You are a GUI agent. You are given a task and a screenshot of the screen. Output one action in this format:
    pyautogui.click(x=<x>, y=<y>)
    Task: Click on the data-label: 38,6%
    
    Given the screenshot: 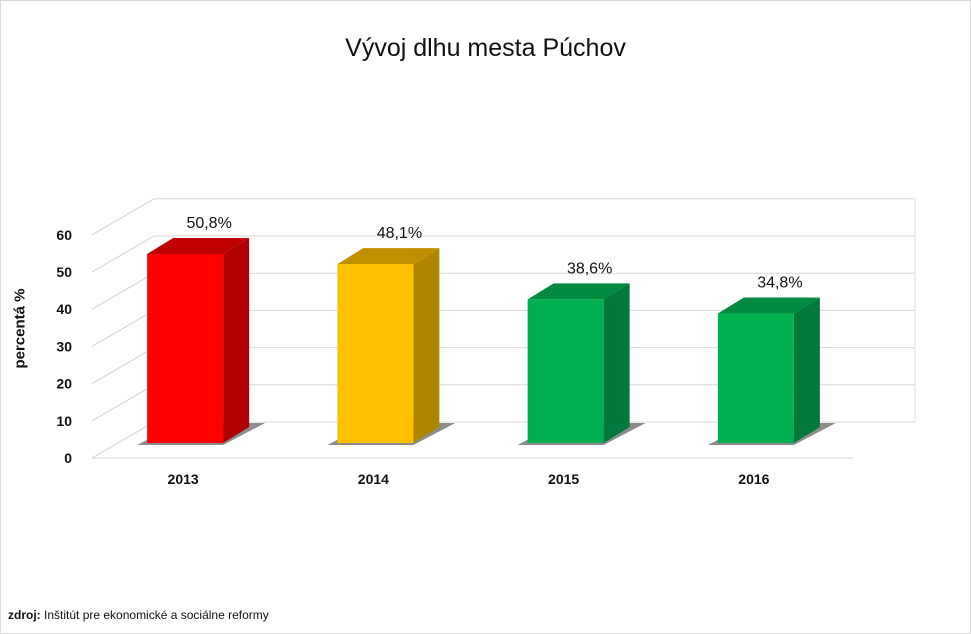 What is the action you would take?
    pyautogui.click(x=589, y=268)
    